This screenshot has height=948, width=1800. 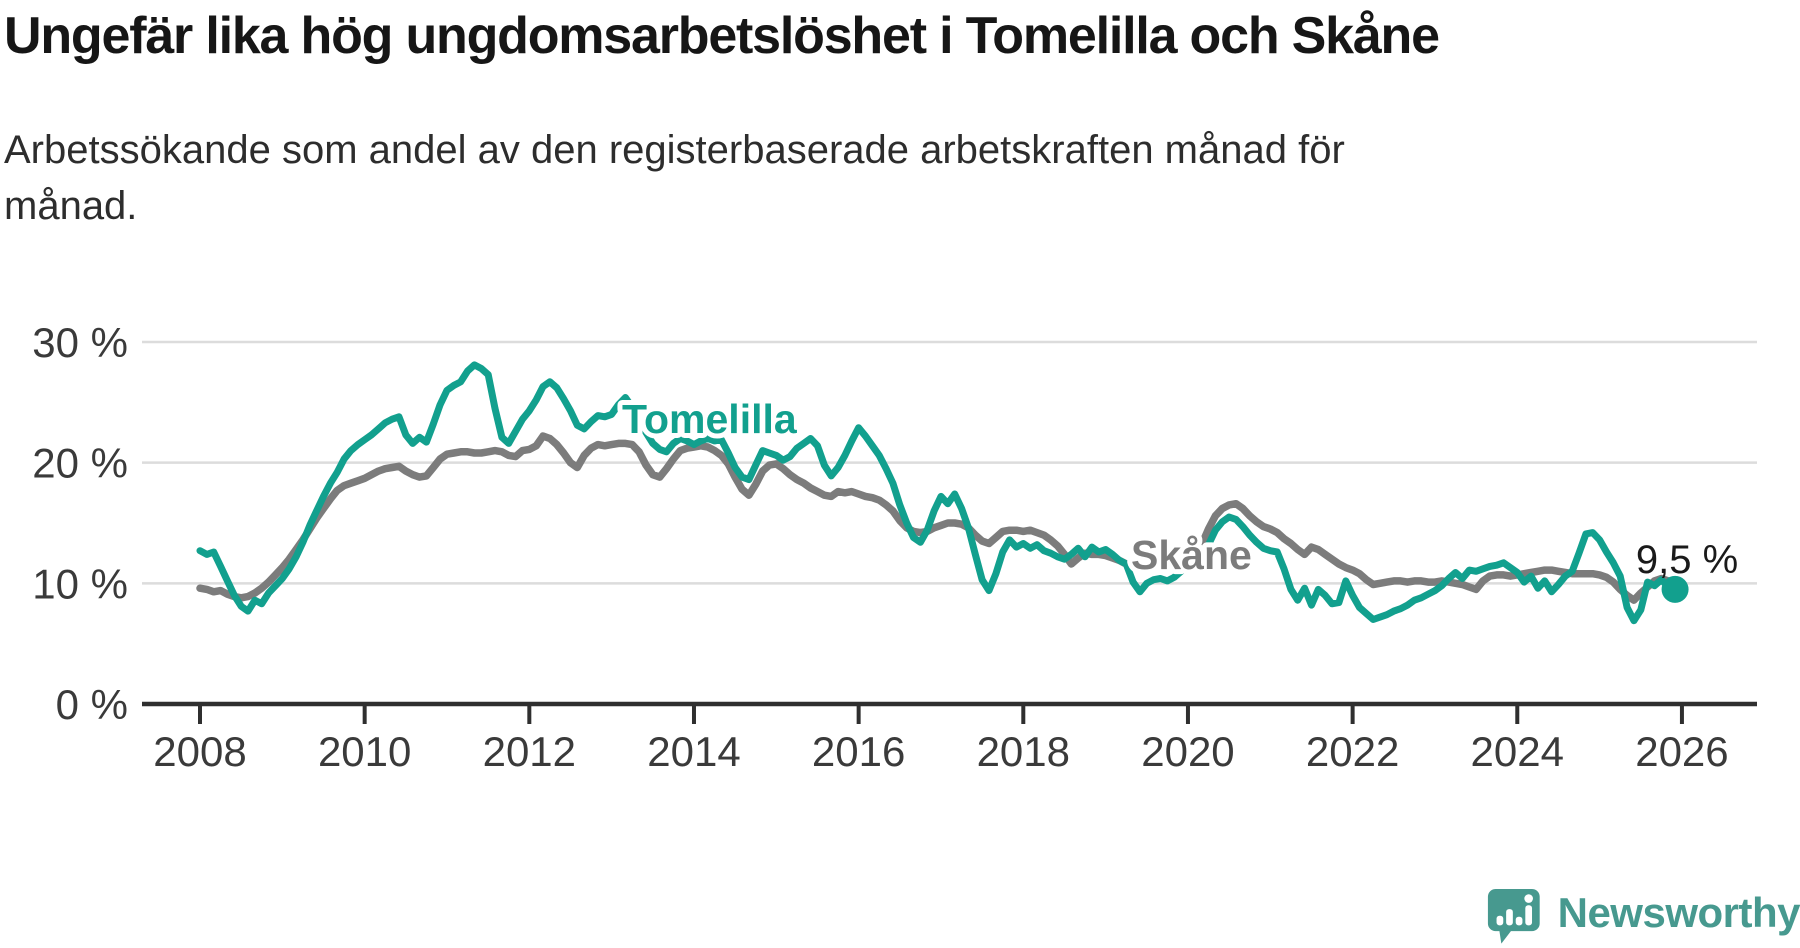 What do you see at coordinates (199, 751) in the screenshot?
I see `x-tick-label: 2008` at bounding box center [199, 751].